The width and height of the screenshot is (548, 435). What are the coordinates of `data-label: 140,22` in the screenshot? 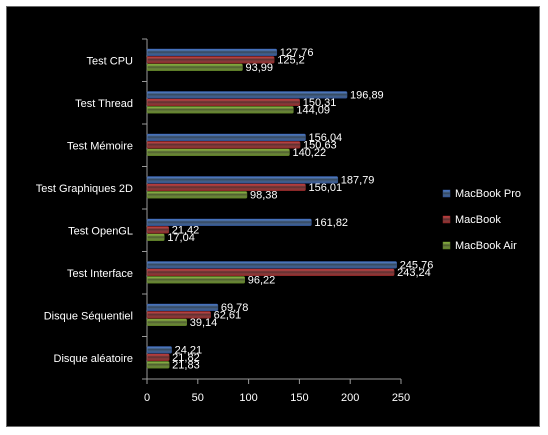 It's located at (309, 153).